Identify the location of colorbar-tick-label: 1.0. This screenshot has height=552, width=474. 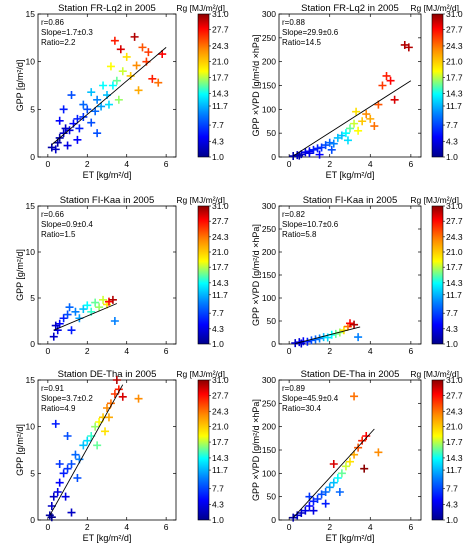
(452, 520).